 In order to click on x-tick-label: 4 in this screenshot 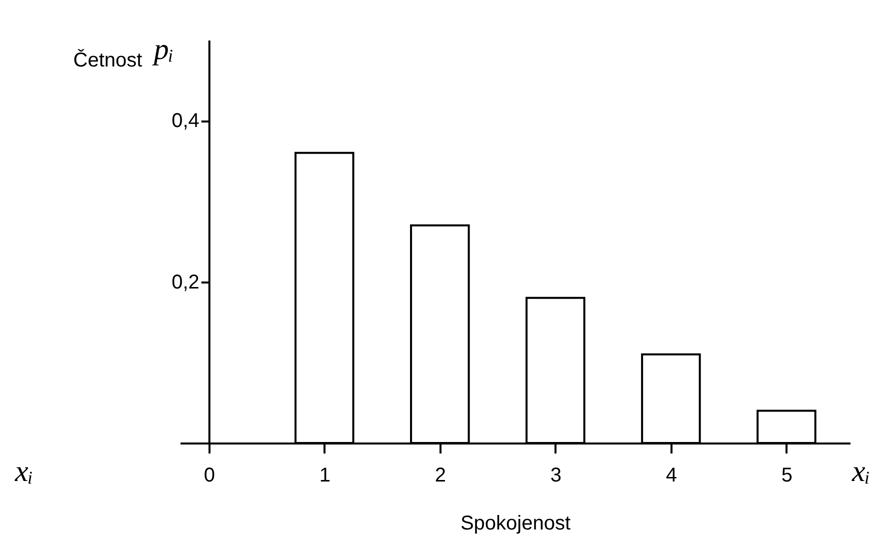, I will do `click(672, 475)`.